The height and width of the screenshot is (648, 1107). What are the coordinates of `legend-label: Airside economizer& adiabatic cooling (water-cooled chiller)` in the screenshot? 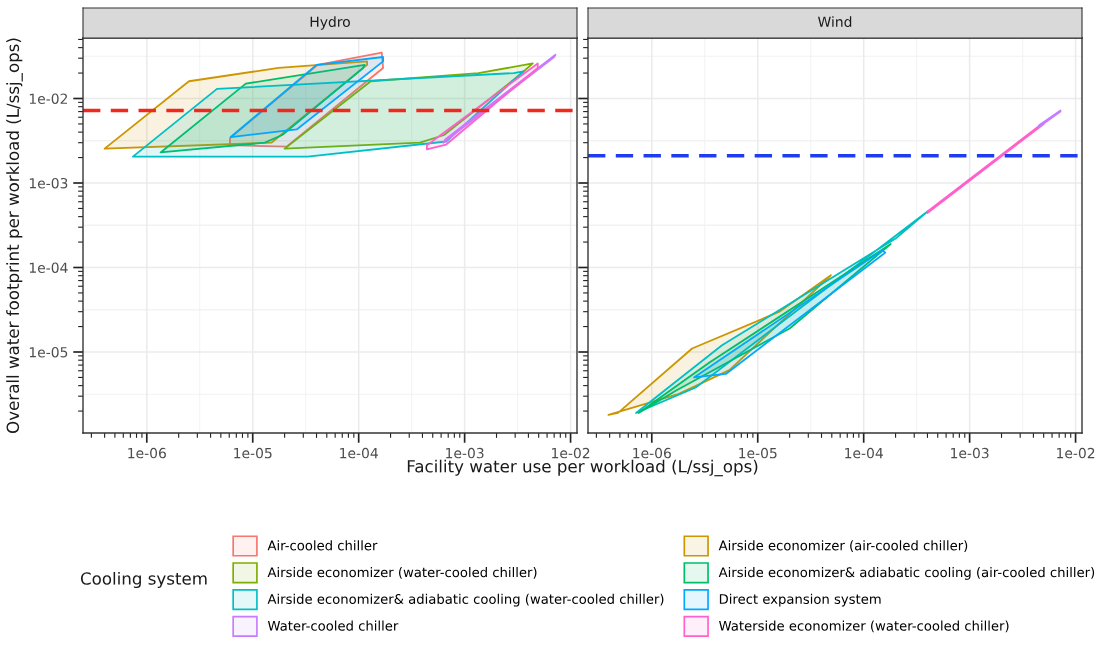 It's located at (465, 600).